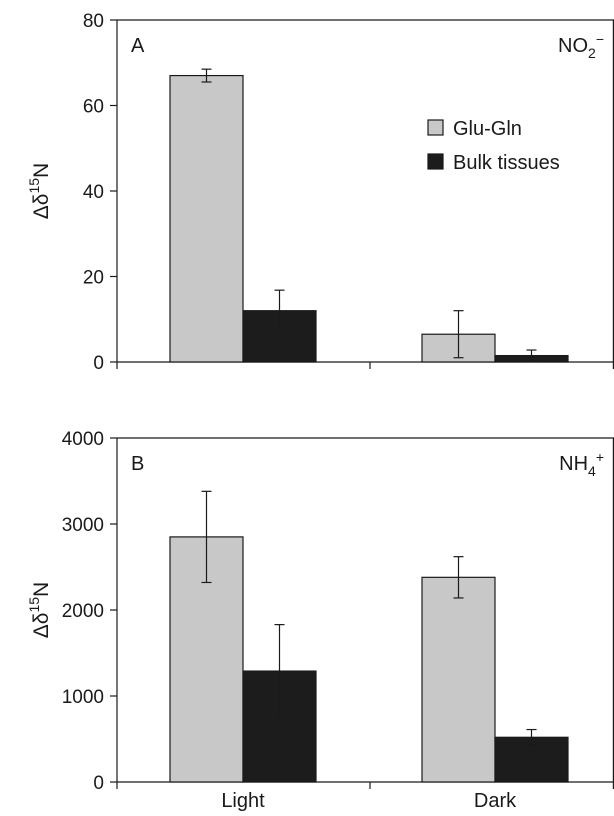  I want to click on ion-label: NO2−, so click(581, 46).